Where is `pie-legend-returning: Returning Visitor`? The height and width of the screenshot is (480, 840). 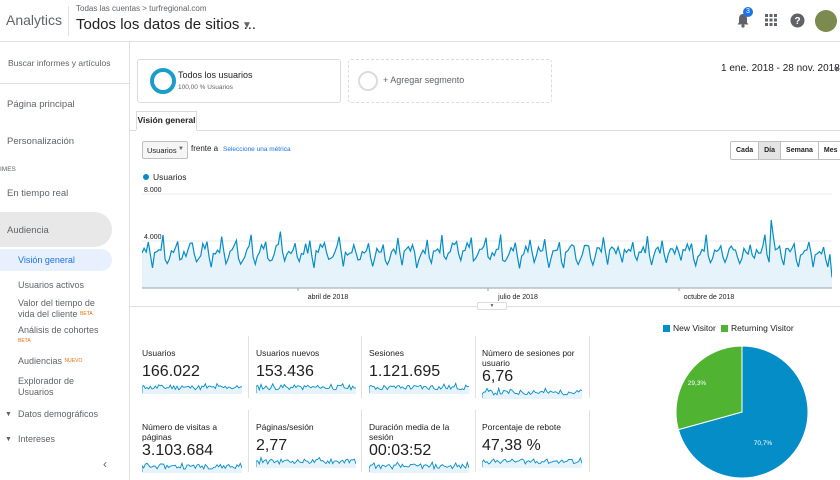
pie-legend-returning: Returning Visitor is located at coordinates (757, 328).